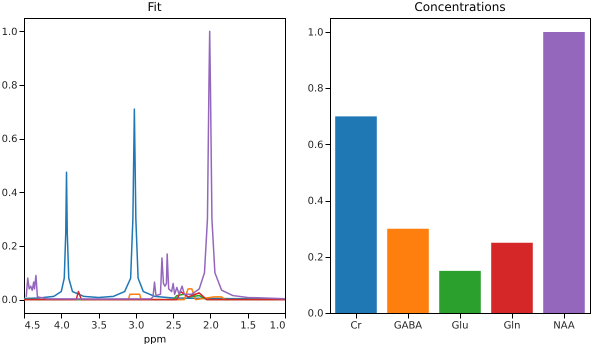 This screenshot has width=600, height=344. Describe the element at coordinates (356, 326) in the screenshot. I see `x-tick-label: Cr` at that location.